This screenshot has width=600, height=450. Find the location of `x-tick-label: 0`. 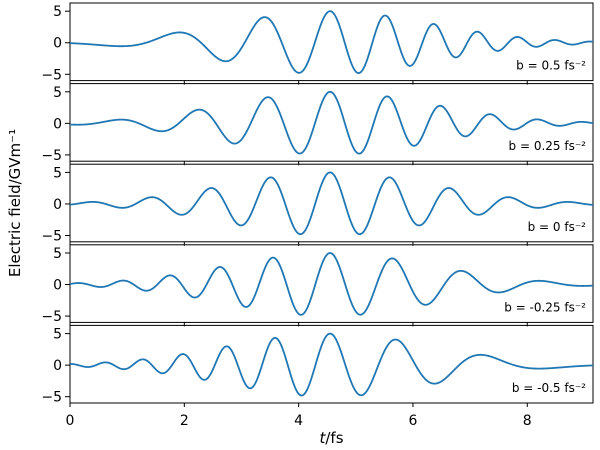

x-tick-label: 0 is located at coordinates (70, 421).